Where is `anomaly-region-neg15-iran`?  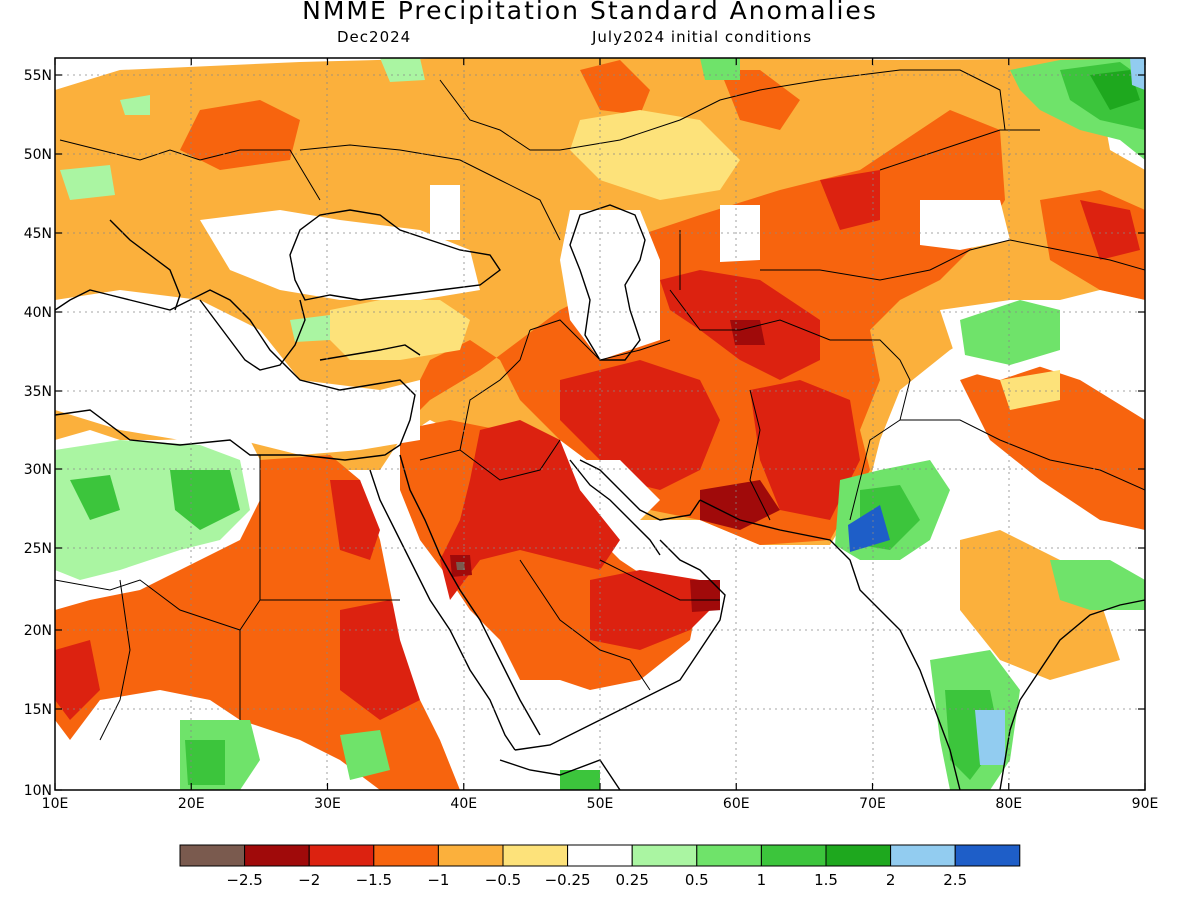 anomaly-region-neg15-iran is located at coordinates (640, 425).